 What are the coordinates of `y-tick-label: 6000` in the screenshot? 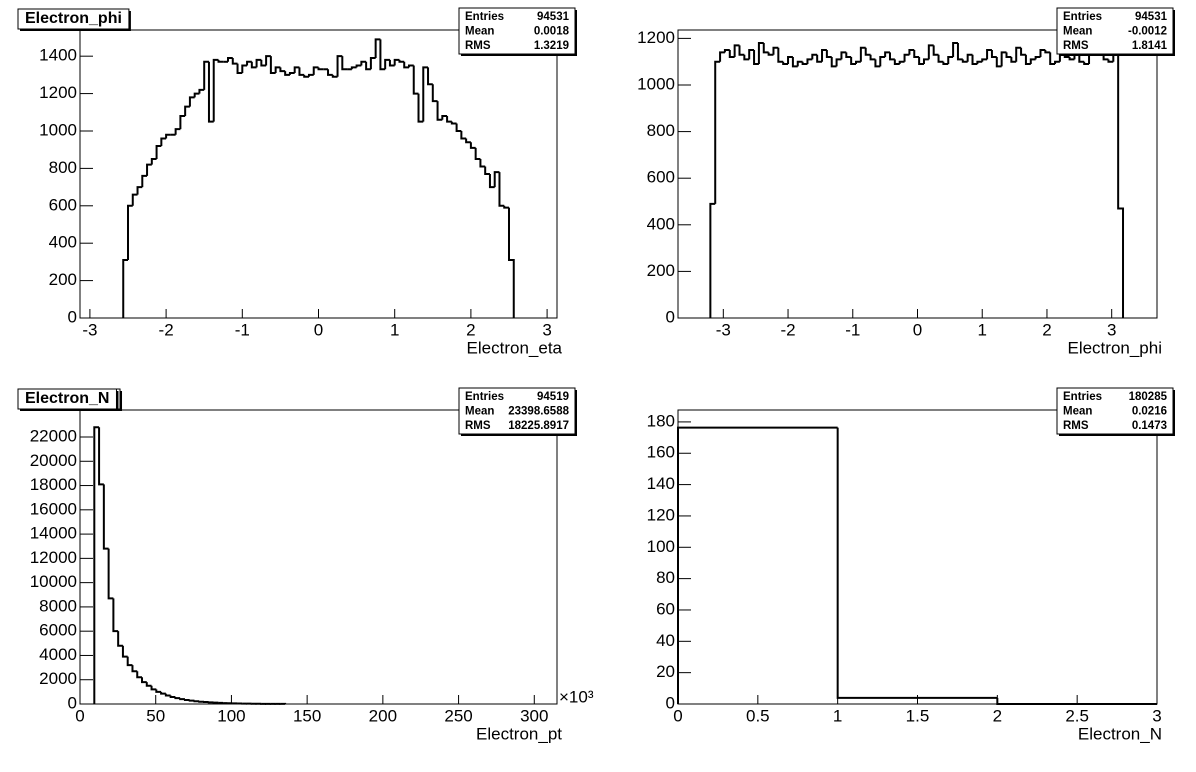 It's located at (58, 630).